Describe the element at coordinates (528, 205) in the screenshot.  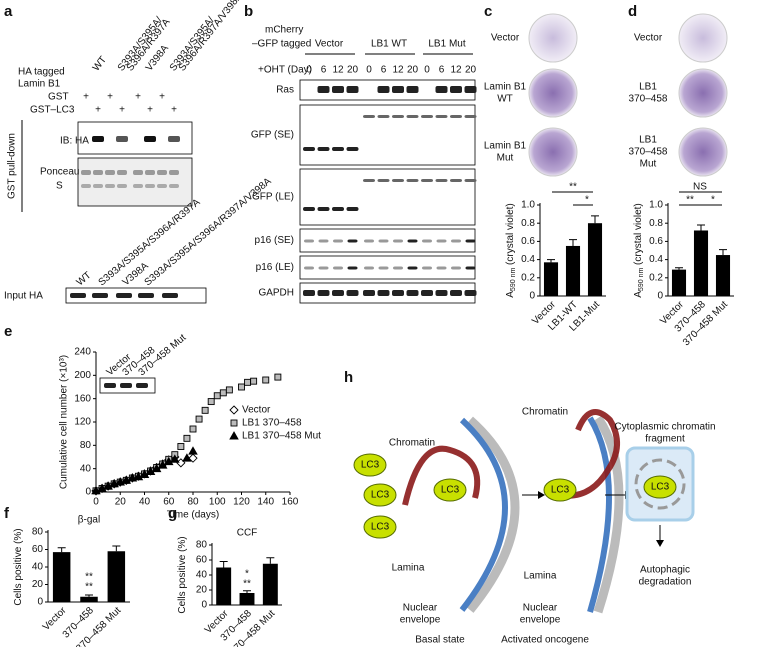
I see `y-tick-label: 1.0` at that location.